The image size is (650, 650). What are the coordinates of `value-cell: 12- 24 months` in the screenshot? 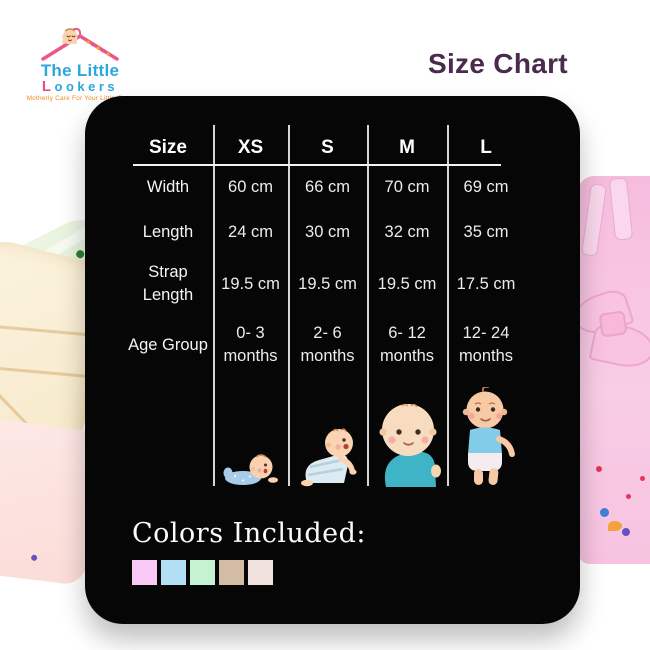 It's located at (486, 344).